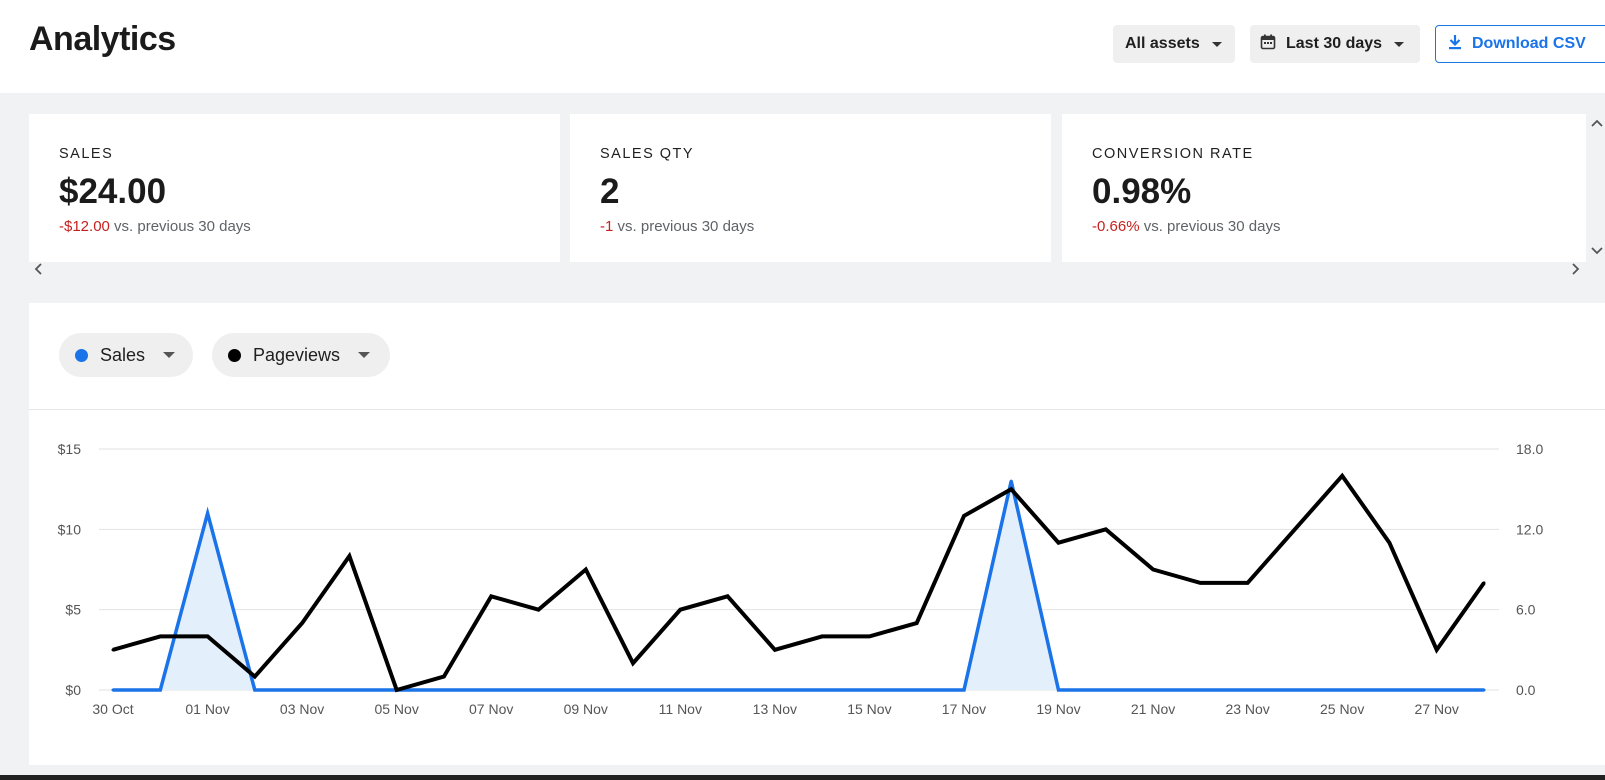  I want to click on x-tick-label: 03 Nov, so click(302, 709).